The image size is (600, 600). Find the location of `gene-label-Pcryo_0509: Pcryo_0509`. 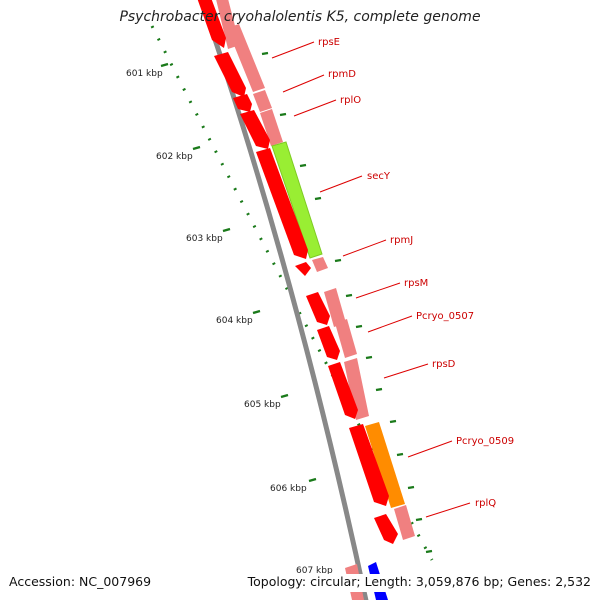

gene-label-Pcryo_0509: Pcryo_0509 is located at coordinates (485, 441).